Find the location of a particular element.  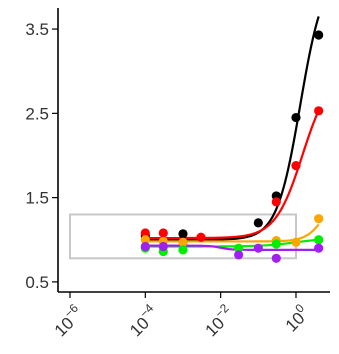

highlight-box is located at coordinates (183, 236).